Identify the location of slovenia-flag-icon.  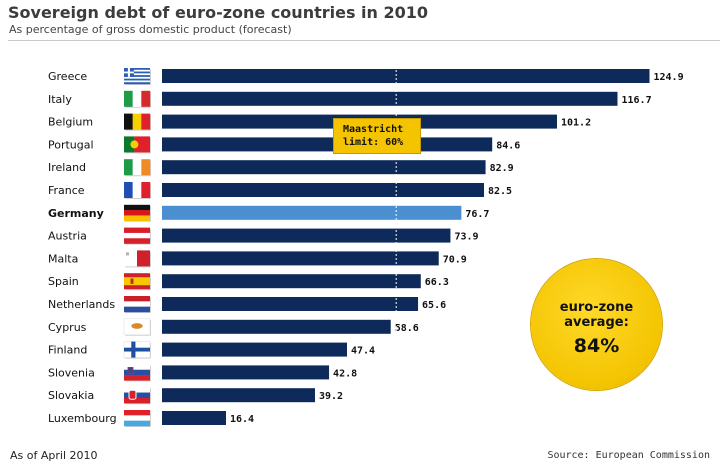
(137, 373).